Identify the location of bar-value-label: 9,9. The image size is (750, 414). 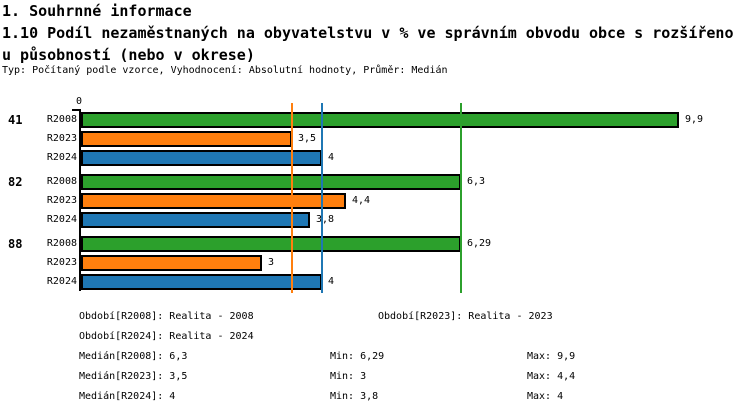
(694, 119).